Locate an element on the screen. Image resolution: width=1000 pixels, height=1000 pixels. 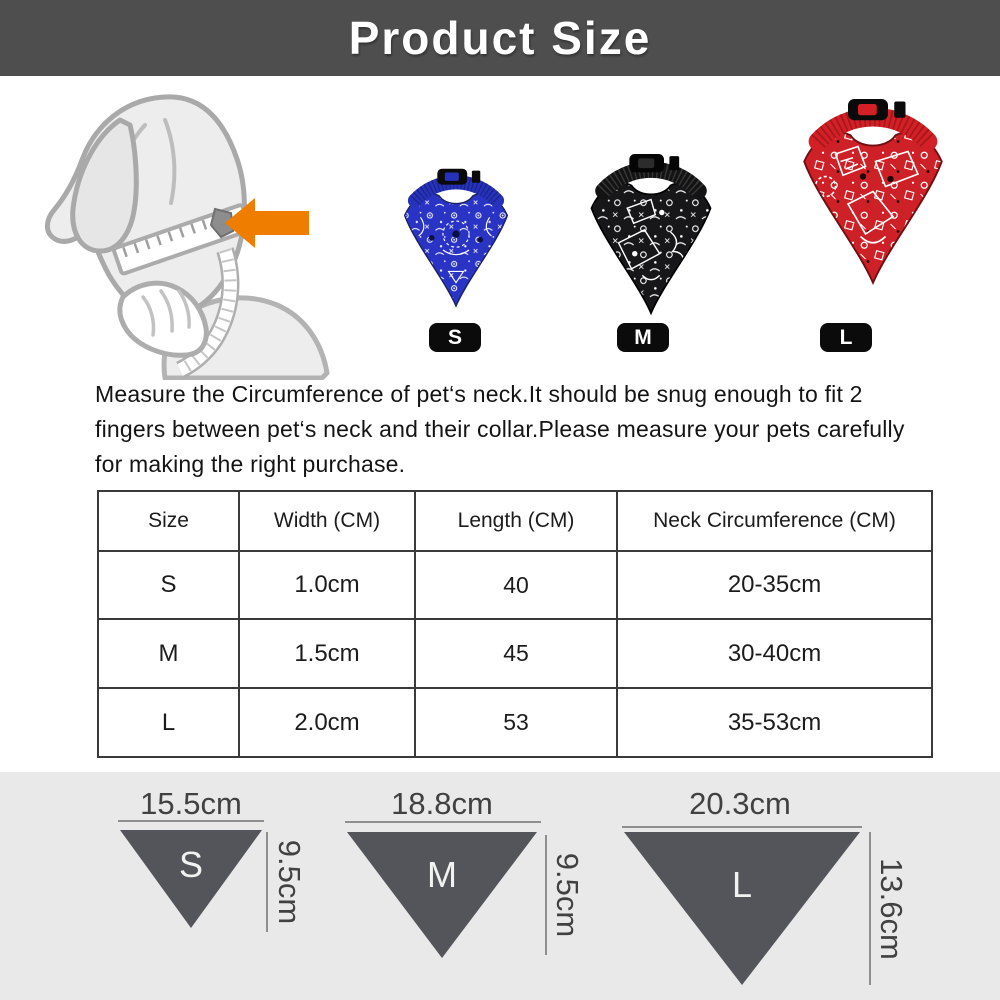
table-row-s: S 1.0cm 40 20-35cm is located at coordinates (515, 585).